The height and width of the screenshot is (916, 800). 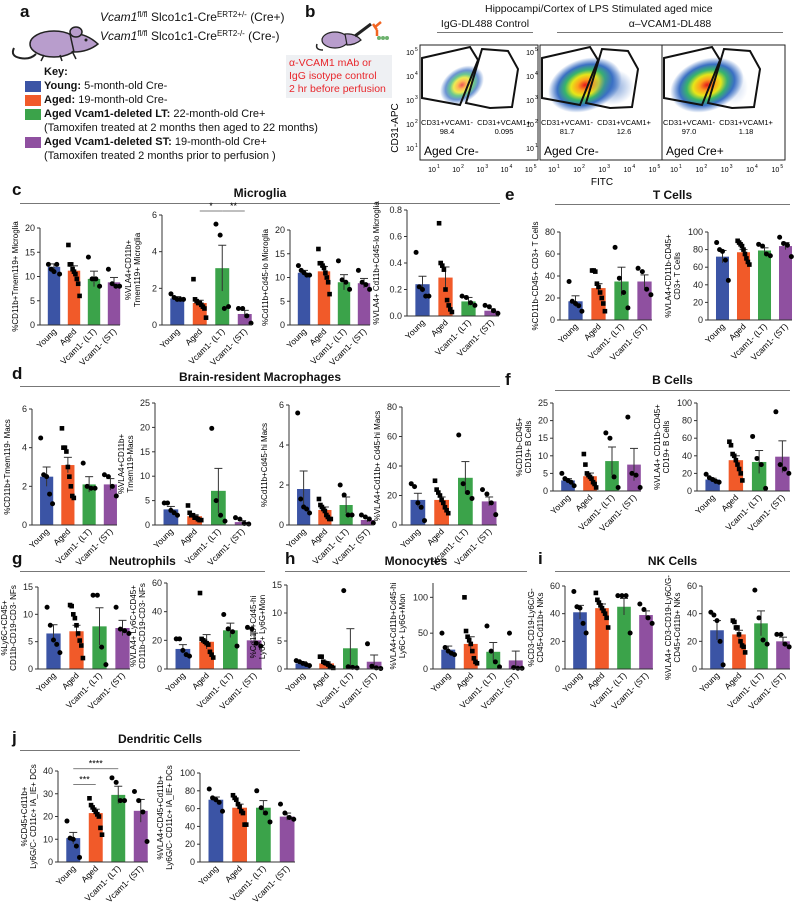 What do you see at coordinates (395, 316) in the screenshot?
I see `y-tick-label: 0.0` at bounding box center [395, 316].